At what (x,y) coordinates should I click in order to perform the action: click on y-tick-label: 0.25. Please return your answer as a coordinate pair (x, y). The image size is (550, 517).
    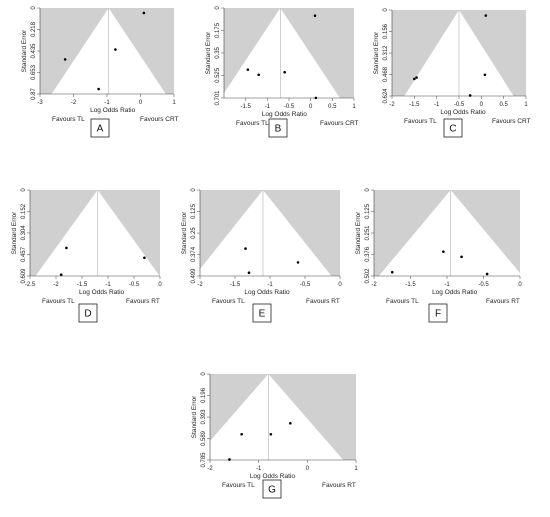
    Looking at the image, I should click on (194, 233).